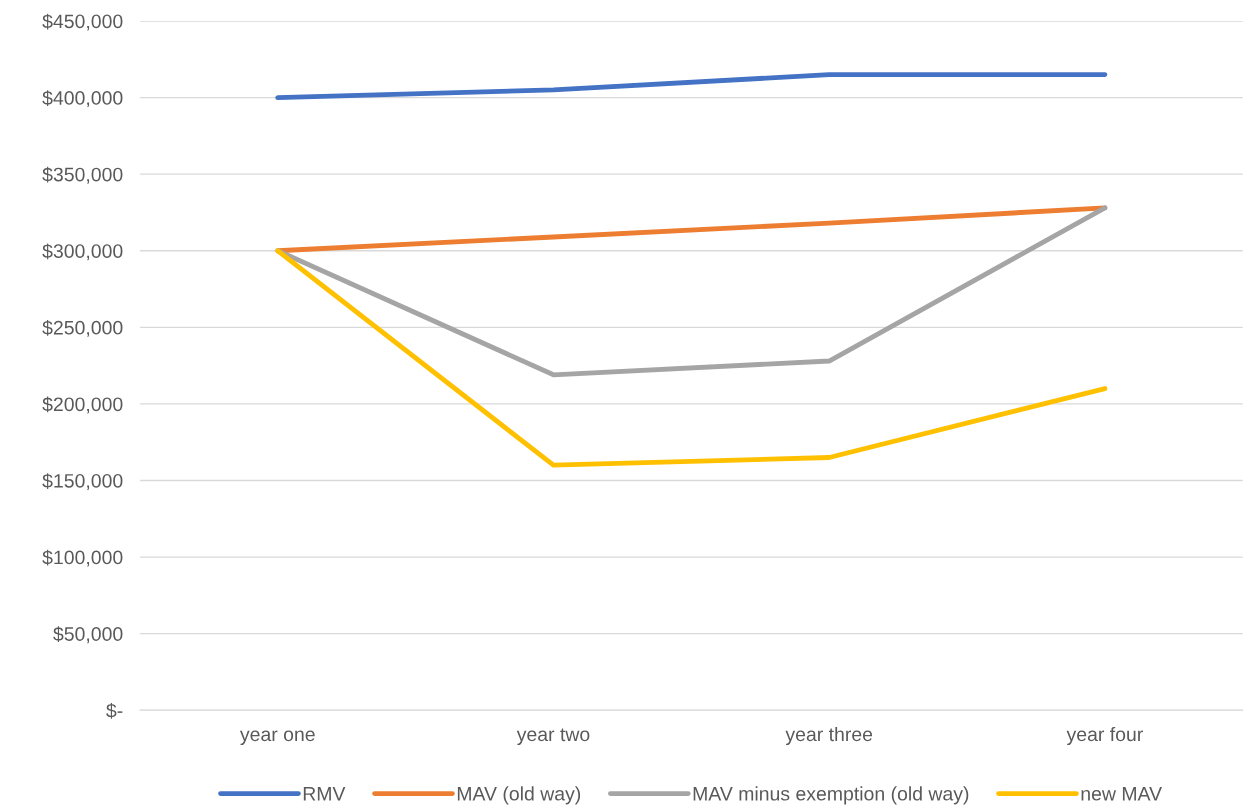  What do you see at coordinates (1104, 736) in the screenshot?
I see `x-tick-label: year four` at bounding box center [1104, 736].